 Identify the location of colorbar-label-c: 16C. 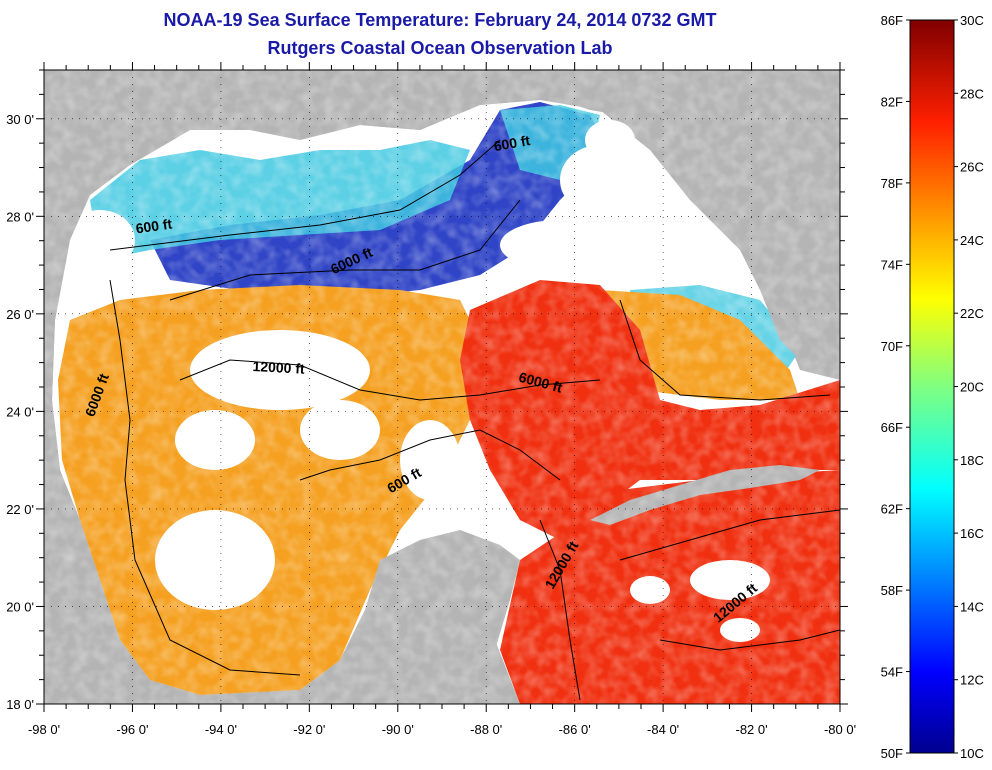
(972, 533).